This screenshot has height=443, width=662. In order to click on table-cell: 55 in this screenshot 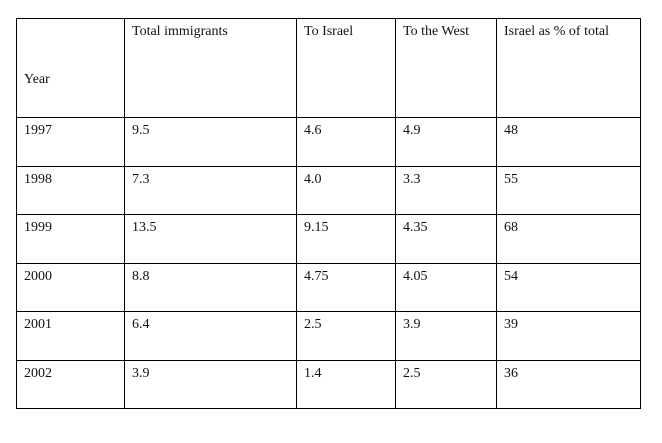, I will do `click(568, 190)`.